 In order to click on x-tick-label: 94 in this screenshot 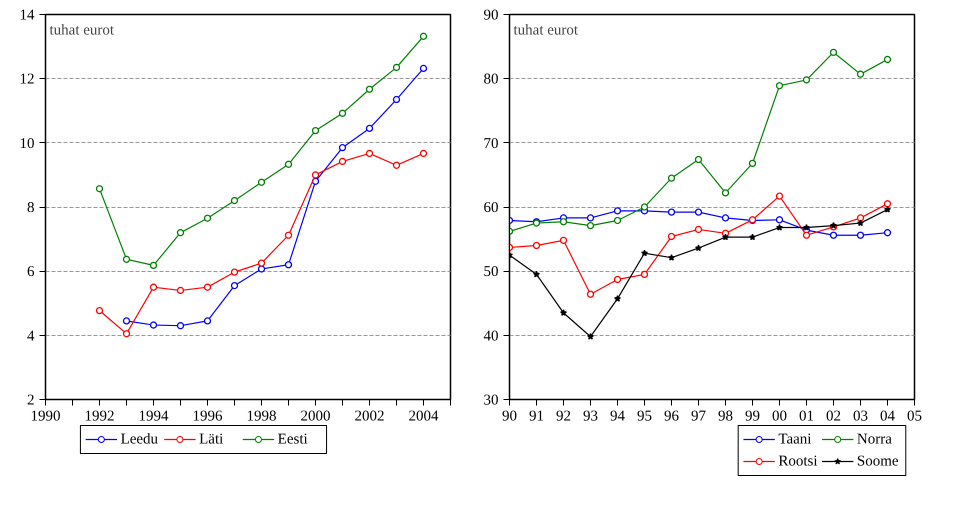, I will do `click(618, 416)`.